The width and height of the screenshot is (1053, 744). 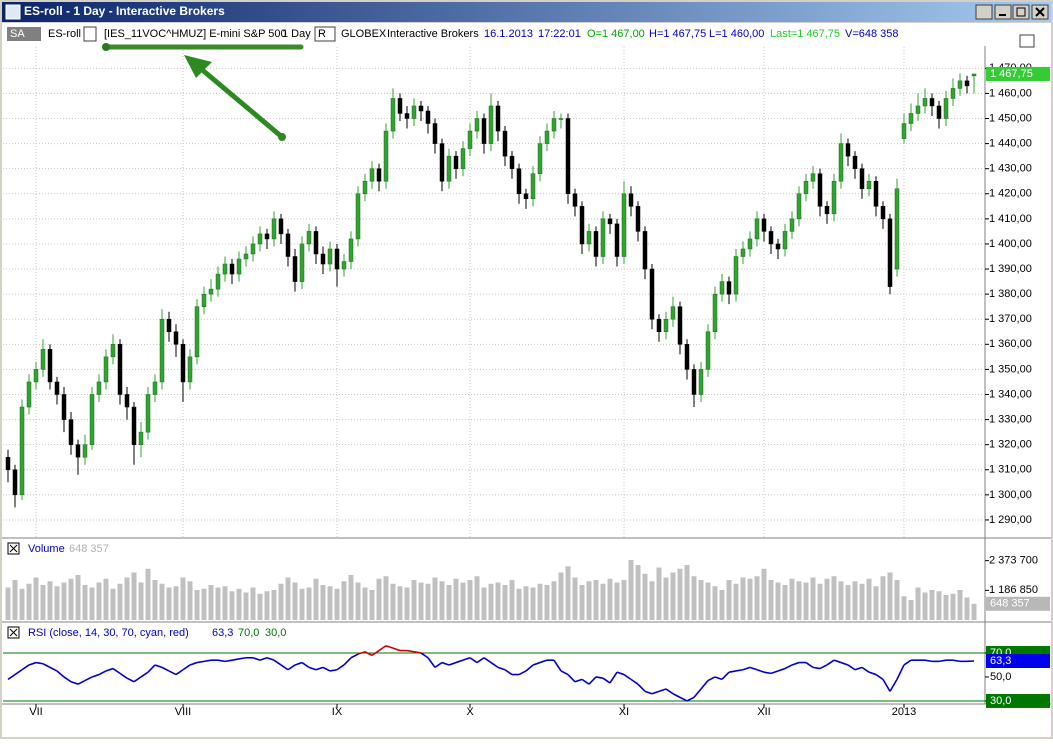 What do you see at coordinates (1010, 294) in the screenshot?
I see `y-tick-label: 1 380,00` at bounding box center [1010, 294].